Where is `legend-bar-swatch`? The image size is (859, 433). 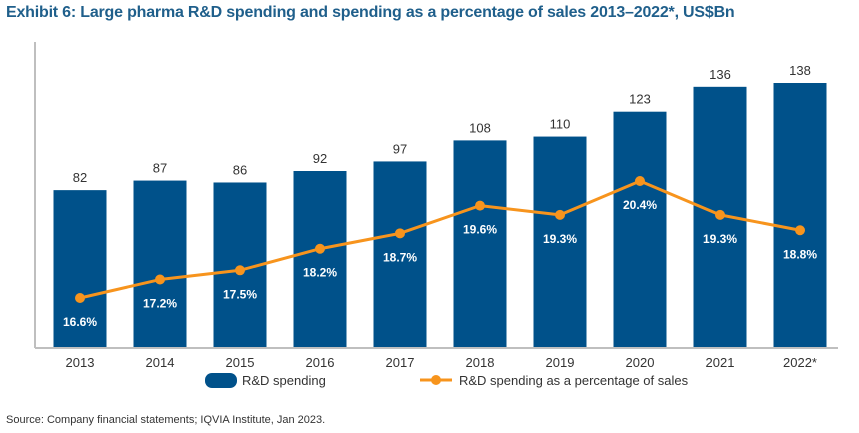 legend-bar-swatch is located at coordinates (221, 380).